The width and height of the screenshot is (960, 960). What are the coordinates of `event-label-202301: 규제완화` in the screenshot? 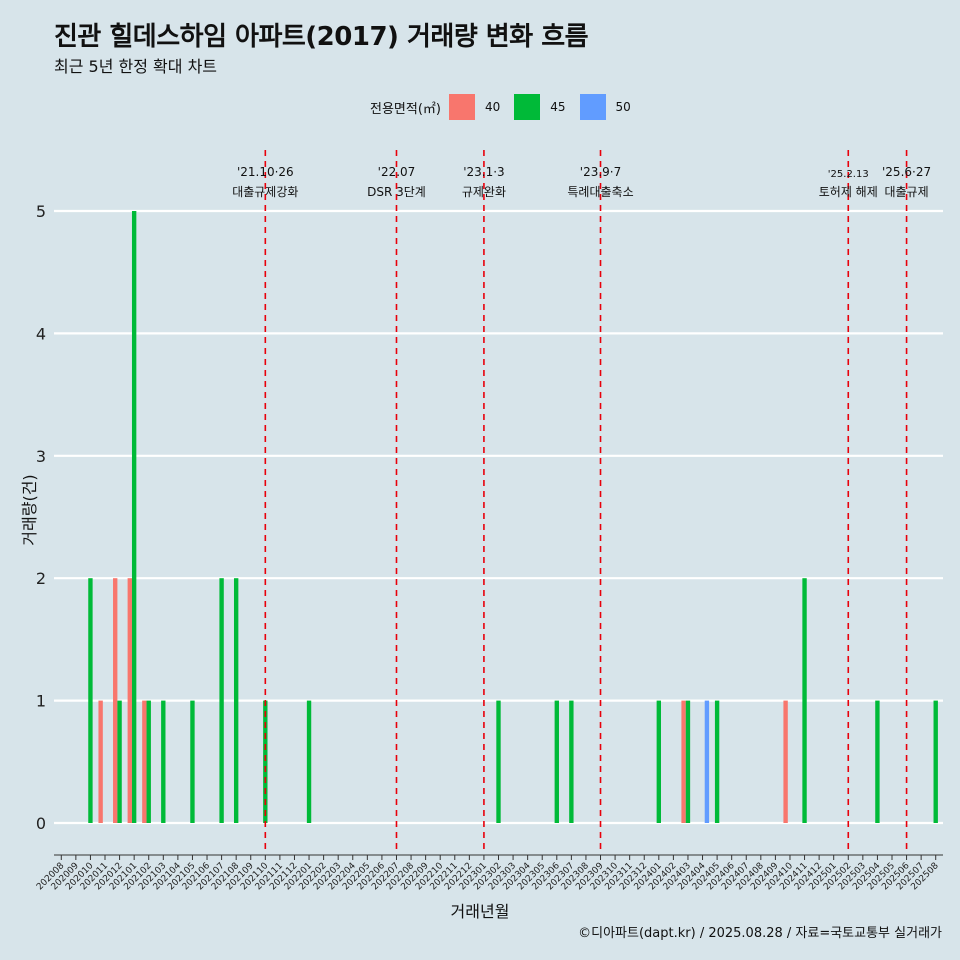 It's located at (484, 192).